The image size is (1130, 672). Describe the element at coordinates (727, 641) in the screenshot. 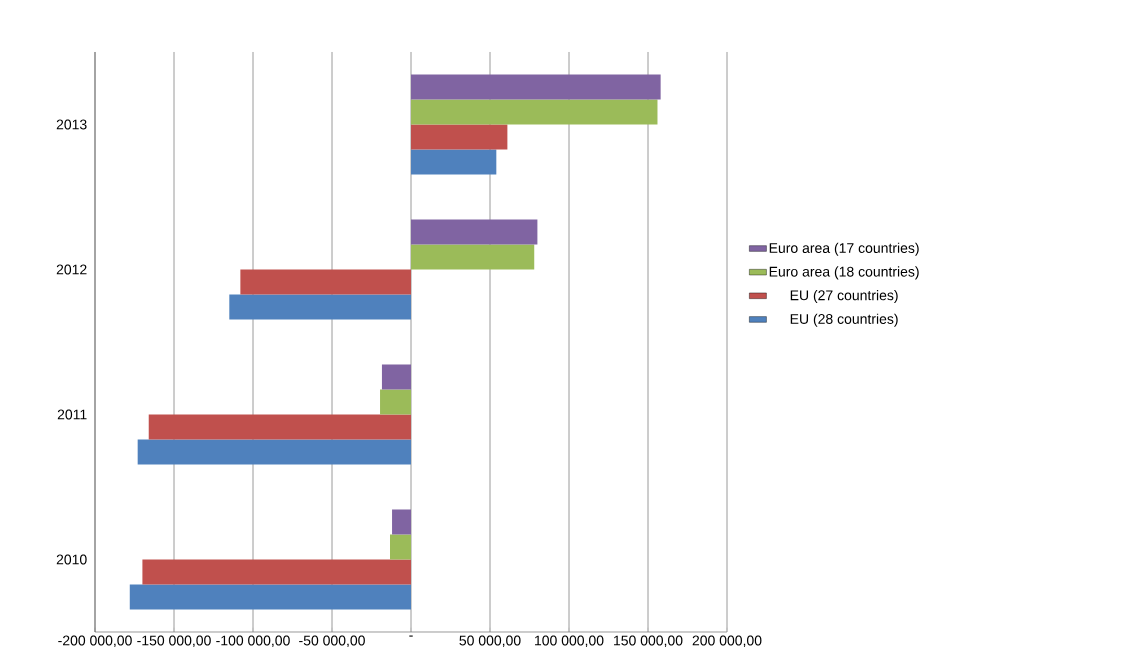

I see `x-tick-label: 200 000,00` at that location.